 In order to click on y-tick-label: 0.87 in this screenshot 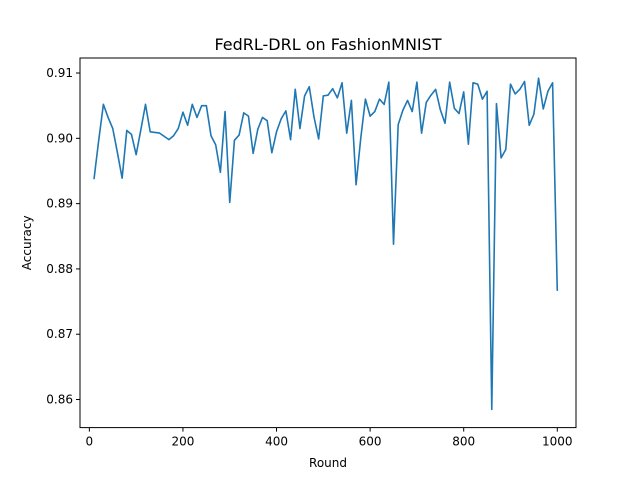, I will do `click(59, 334)`.